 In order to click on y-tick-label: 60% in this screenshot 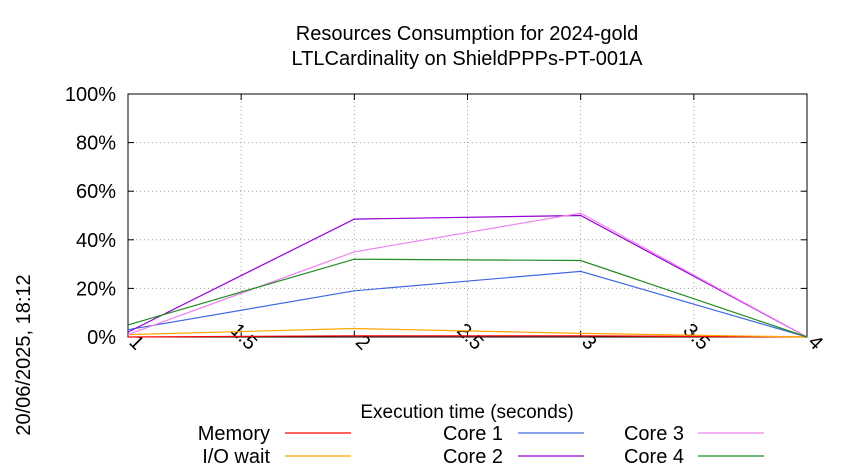, I will do `click(96, 192)`.